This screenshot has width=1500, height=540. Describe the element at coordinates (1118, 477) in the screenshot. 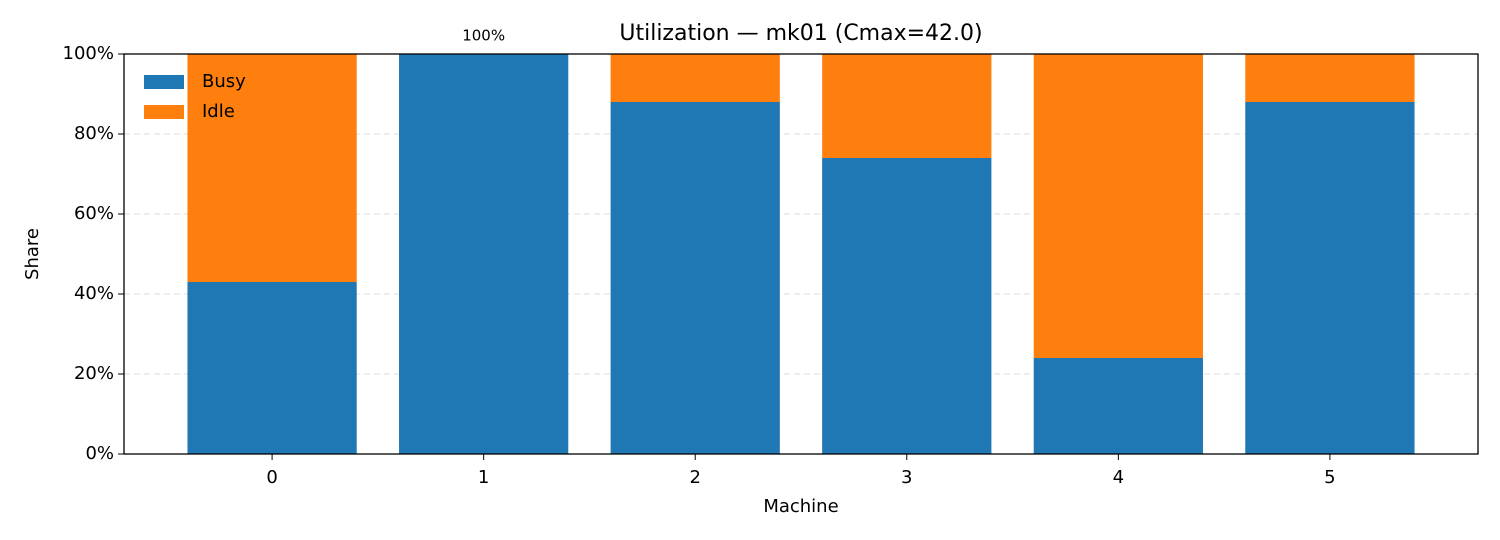

I see `x-tick-label: 4` at that location.